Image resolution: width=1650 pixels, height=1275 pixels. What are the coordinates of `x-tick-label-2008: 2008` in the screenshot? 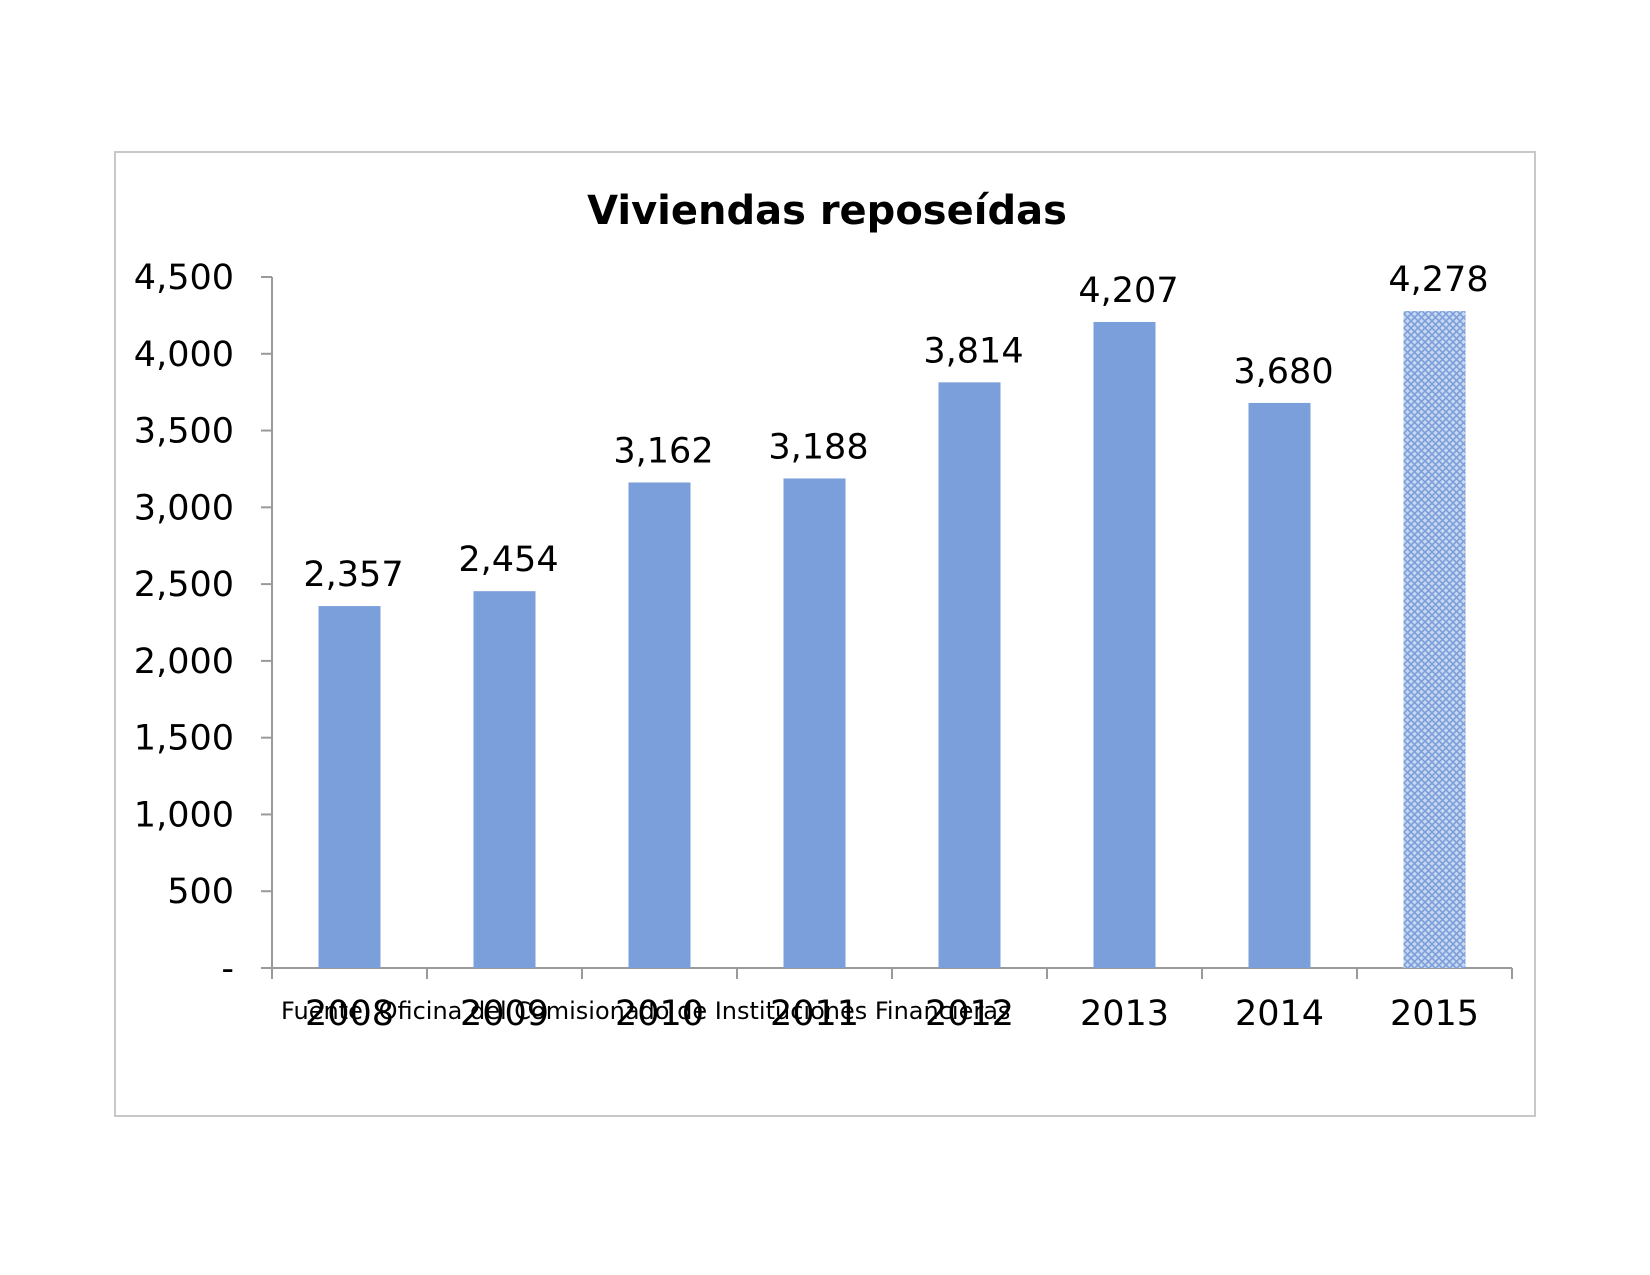 It's located at (349, 1014).